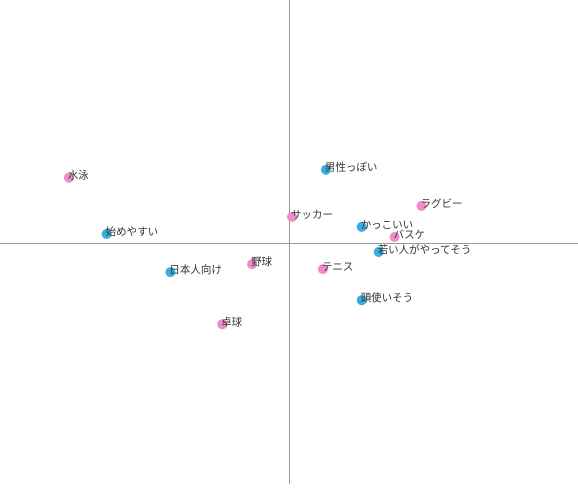  Describe the element at coordinates (387, 297) in the screenshot. I see `point-label-attributes-5: 頭使いそう` at that location.